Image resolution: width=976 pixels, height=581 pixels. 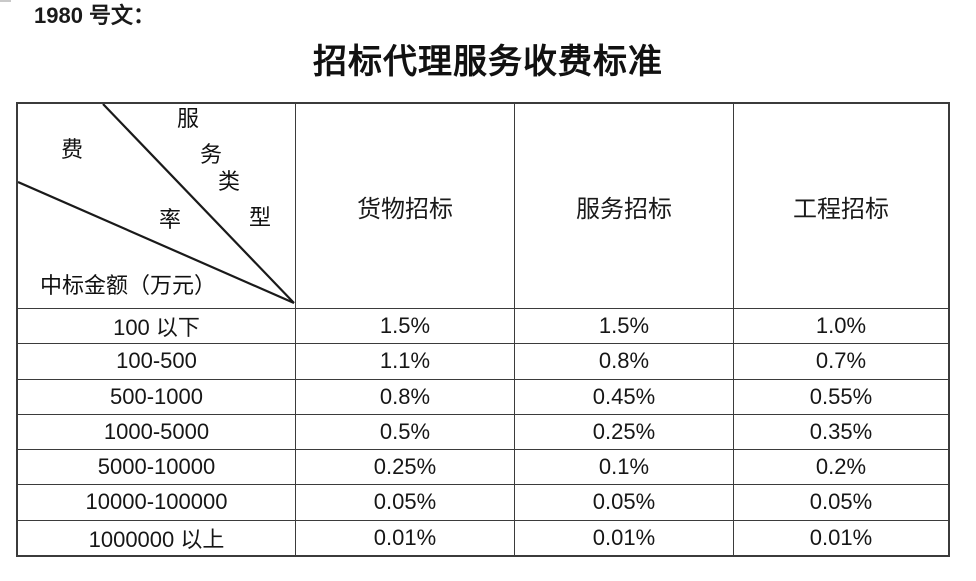 What do you see at coordinates (840, 502) in the screenshot?
I see `fee-value-engineering: 0.05%` at bounding box center [840, 502].